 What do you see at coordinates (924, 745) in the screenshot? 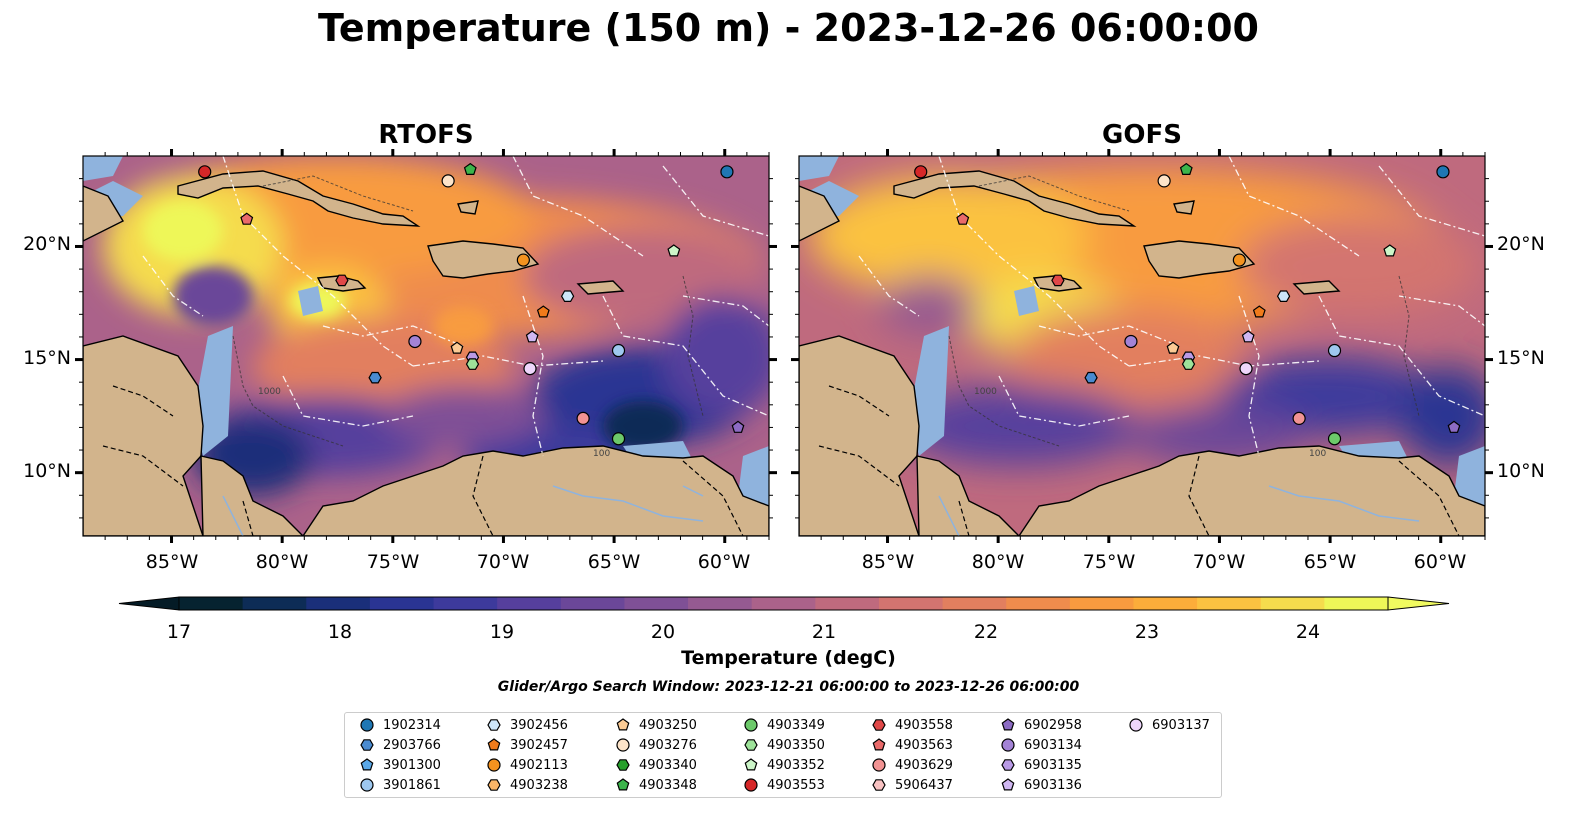
I see `legend-label: 4903563` at bounding box center [924, 745].